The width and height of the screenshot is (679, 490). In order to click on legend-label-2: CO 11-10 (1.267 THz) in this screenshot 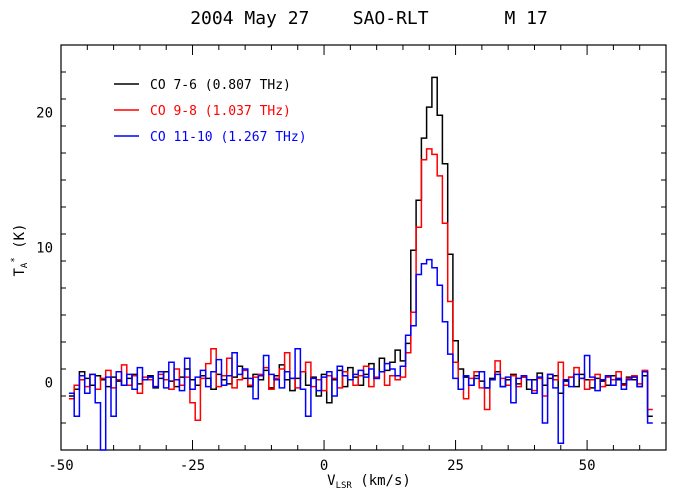, I will do `click(228, 137)`.